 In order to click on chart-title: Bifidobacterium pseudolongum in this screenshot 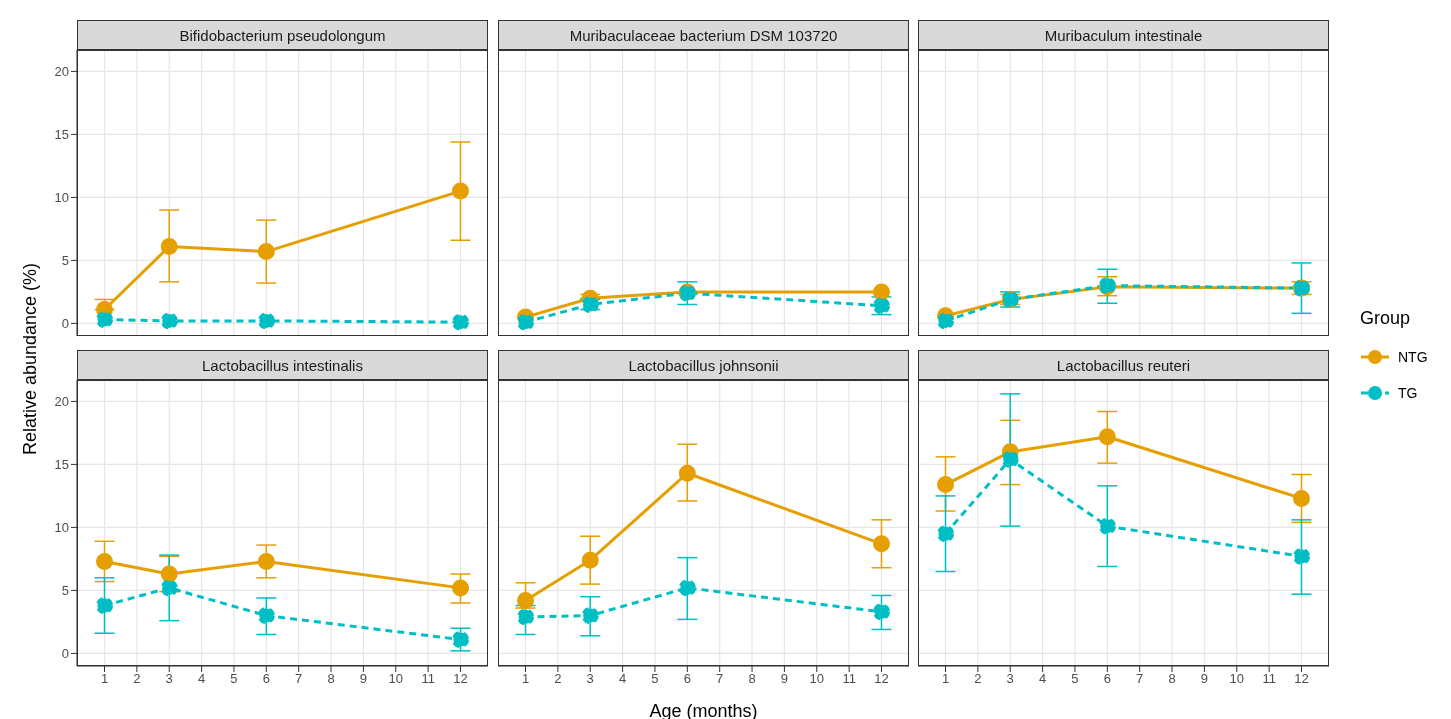, I will do `click(282, 35)`.